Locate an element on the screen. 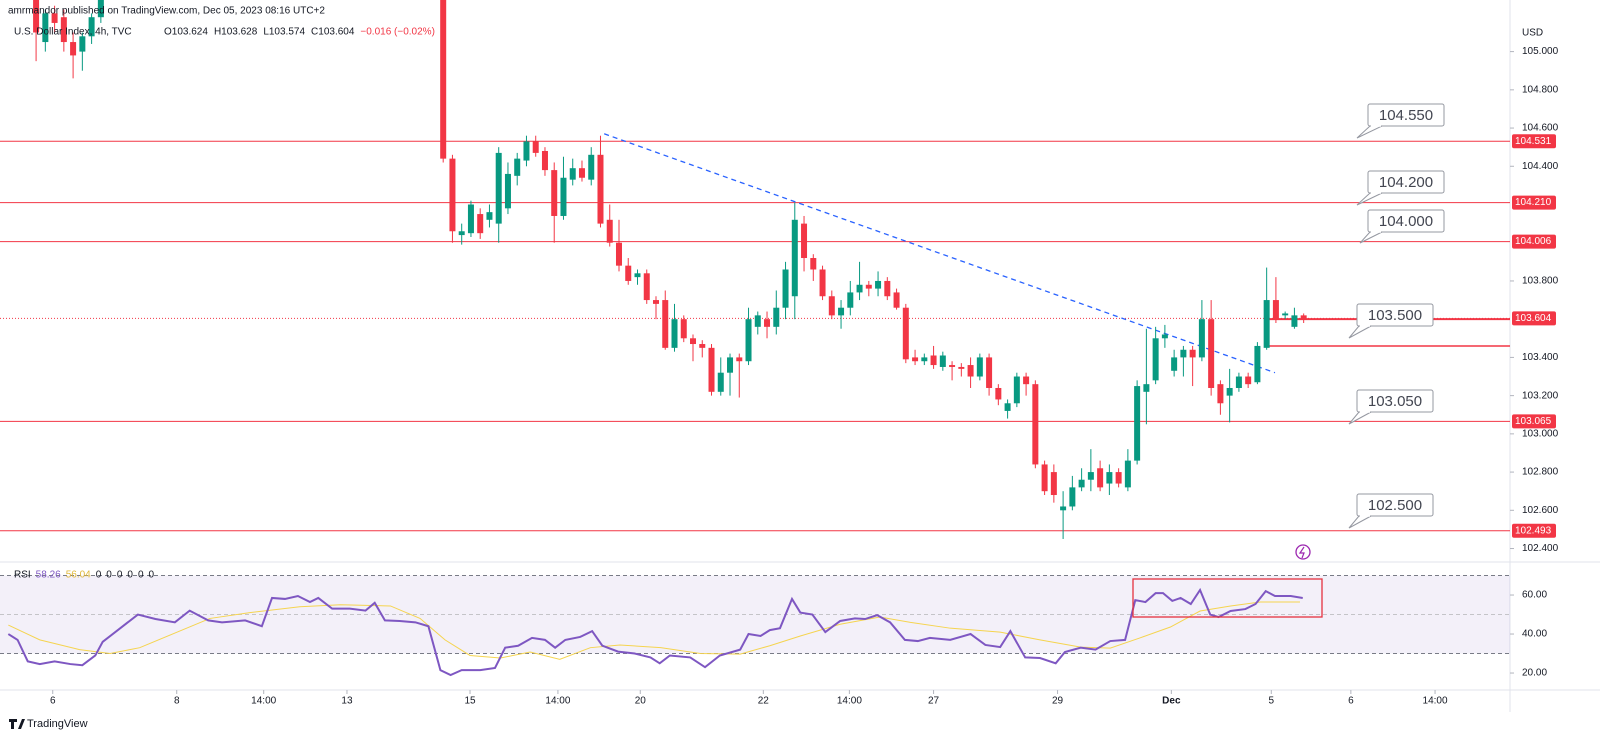 The image size is (1600, 753). ohlc-legend: C103.604 is located at coordinates (333, 32).